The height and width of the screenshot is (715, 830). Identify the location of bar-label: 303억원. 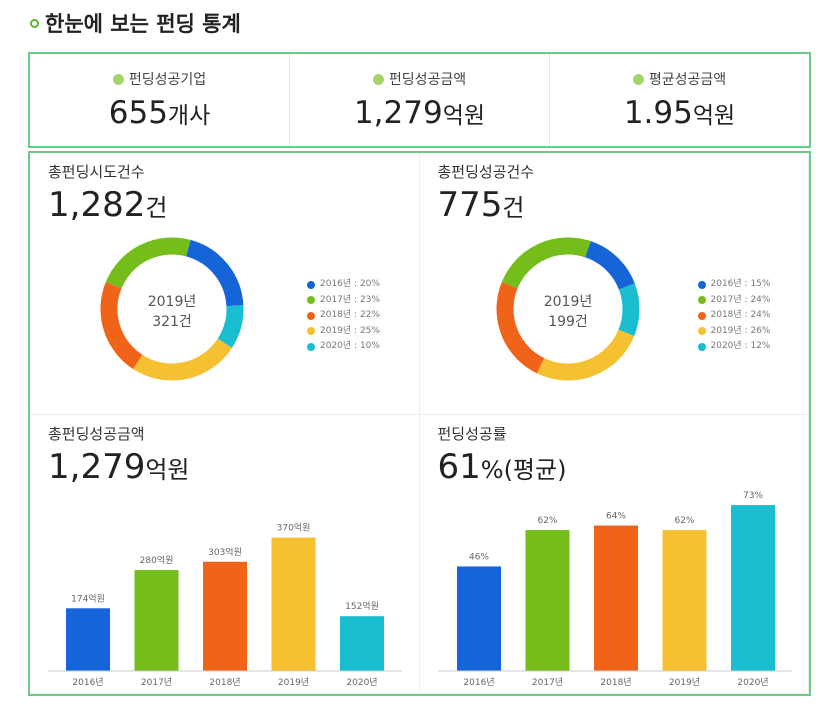
(225, 552).